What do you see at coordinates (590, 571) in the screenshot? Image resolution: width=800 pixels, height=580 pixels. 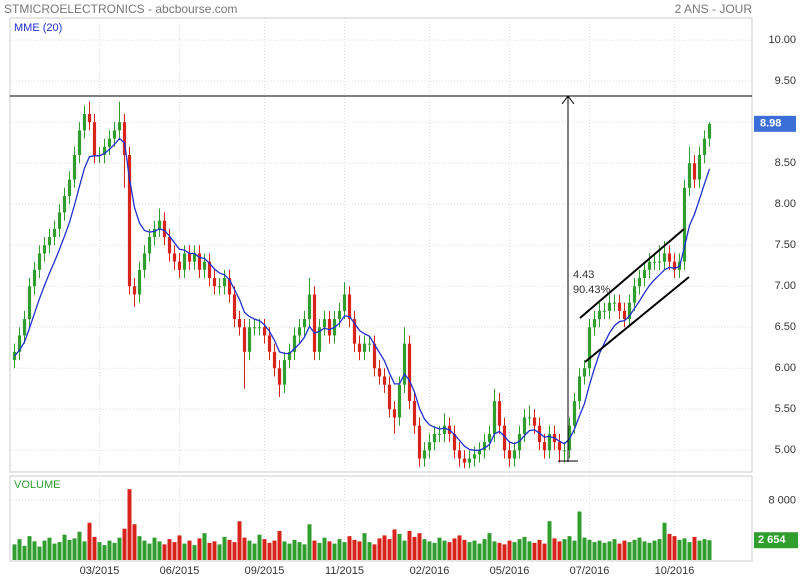 I see `x-tick-label: 07/2016` at bounding box center [590, 571].